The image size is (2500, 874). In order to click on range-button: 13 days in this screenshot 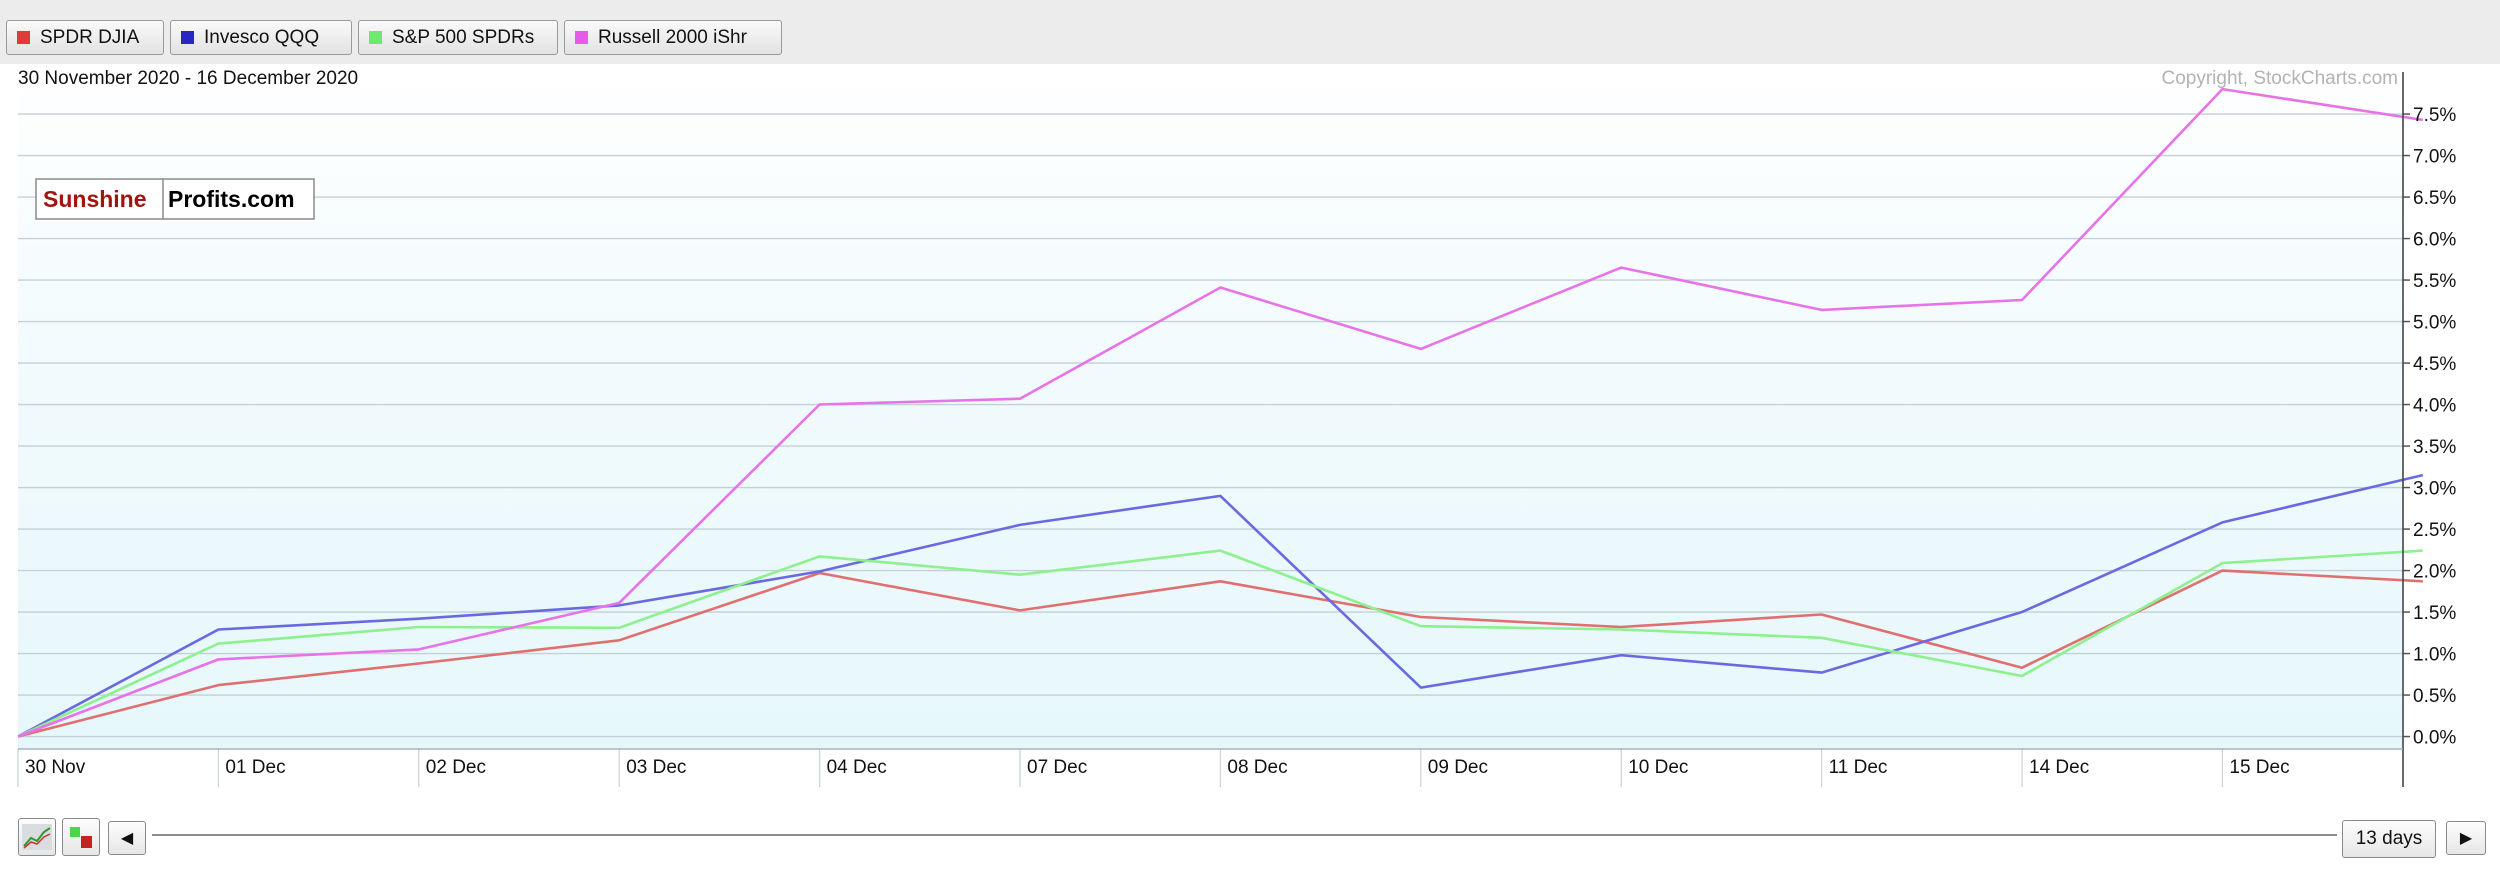, I will do `click(2389, 839)`.